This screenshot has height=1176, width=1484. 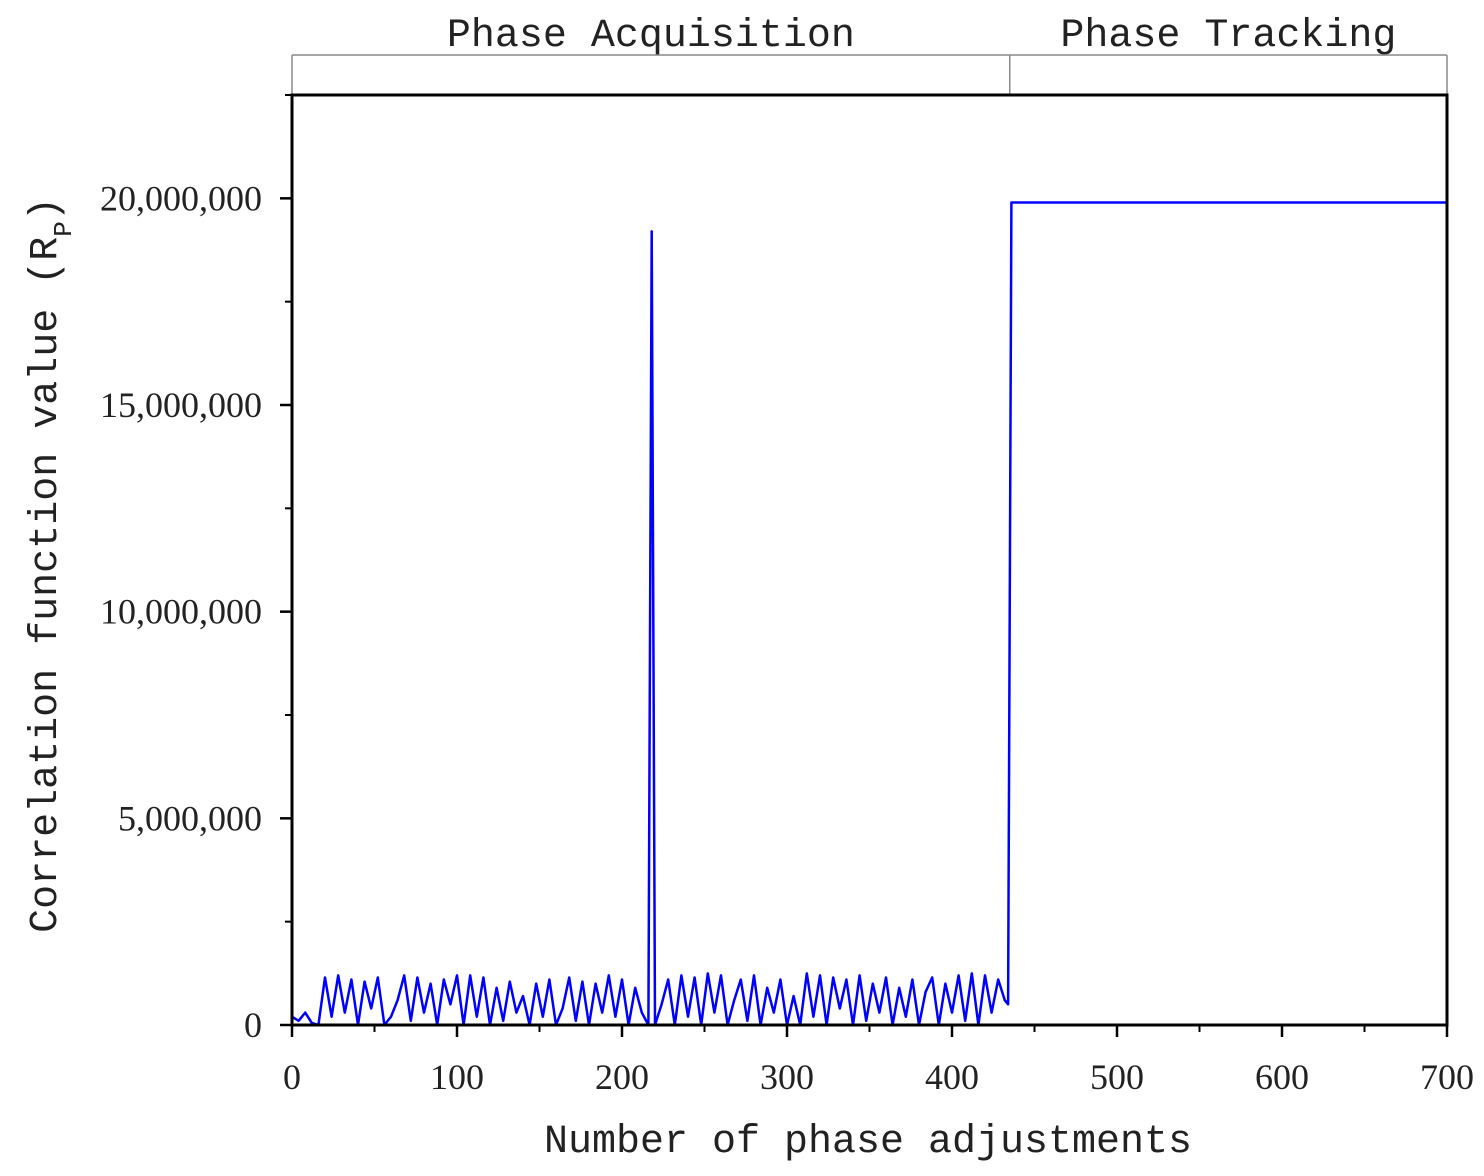 I want to click on x-tick-label: 500, so click(x=1117, y=1077).